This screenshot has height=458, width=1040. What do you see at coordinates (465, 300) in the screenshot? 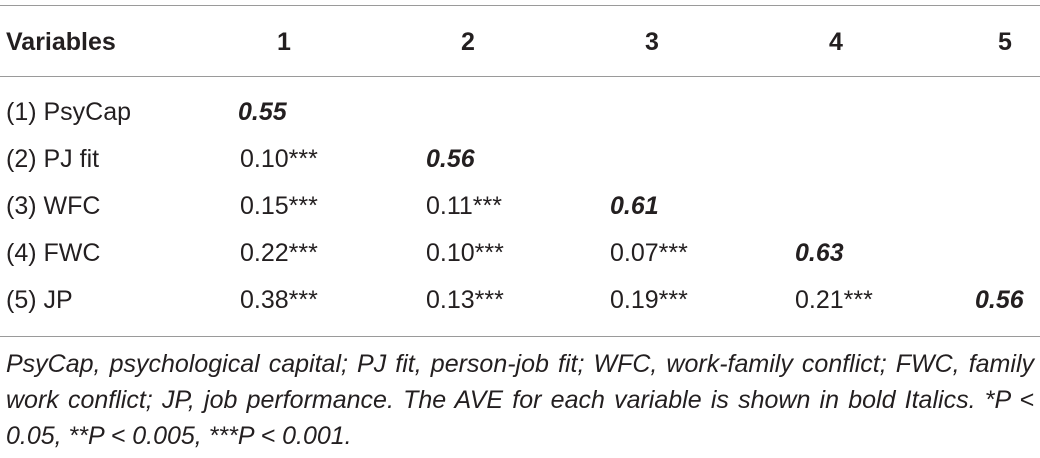
I see `correlation-cell: 0.13***` at bounding box center [465, 300].